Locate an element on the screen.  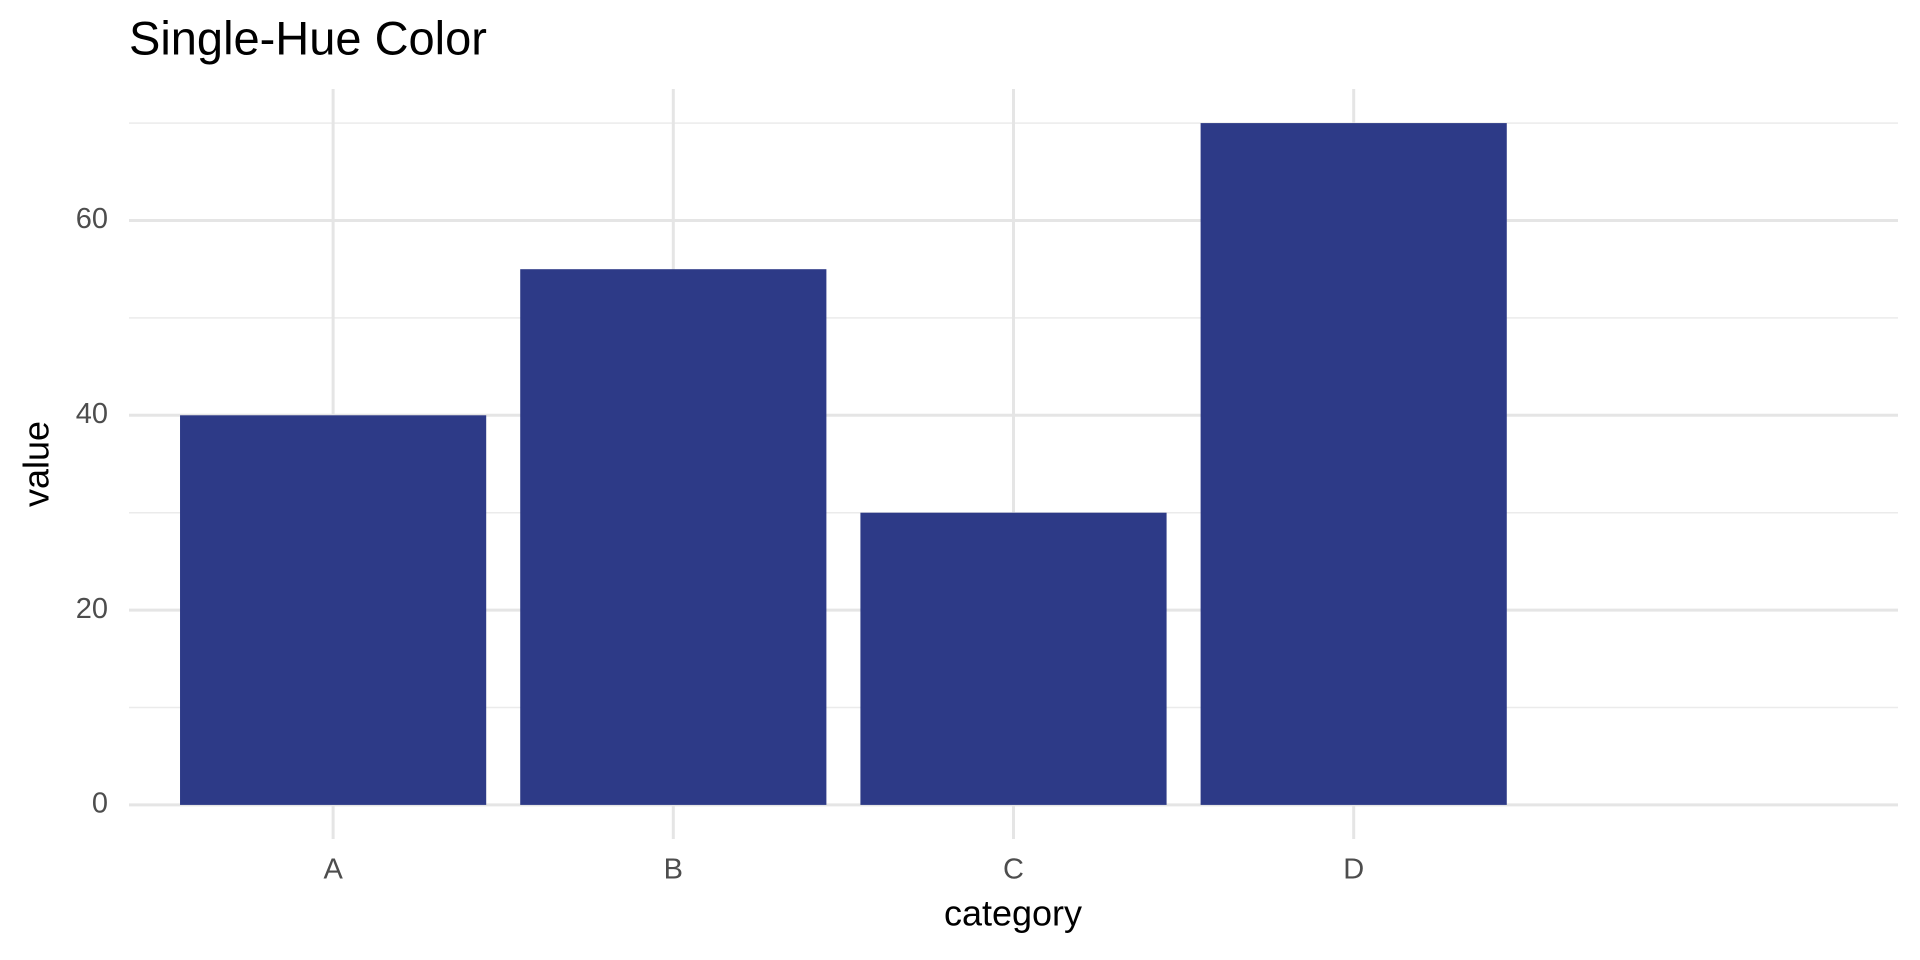
y-tick-label: 0 is located at coordinates (100, 804).